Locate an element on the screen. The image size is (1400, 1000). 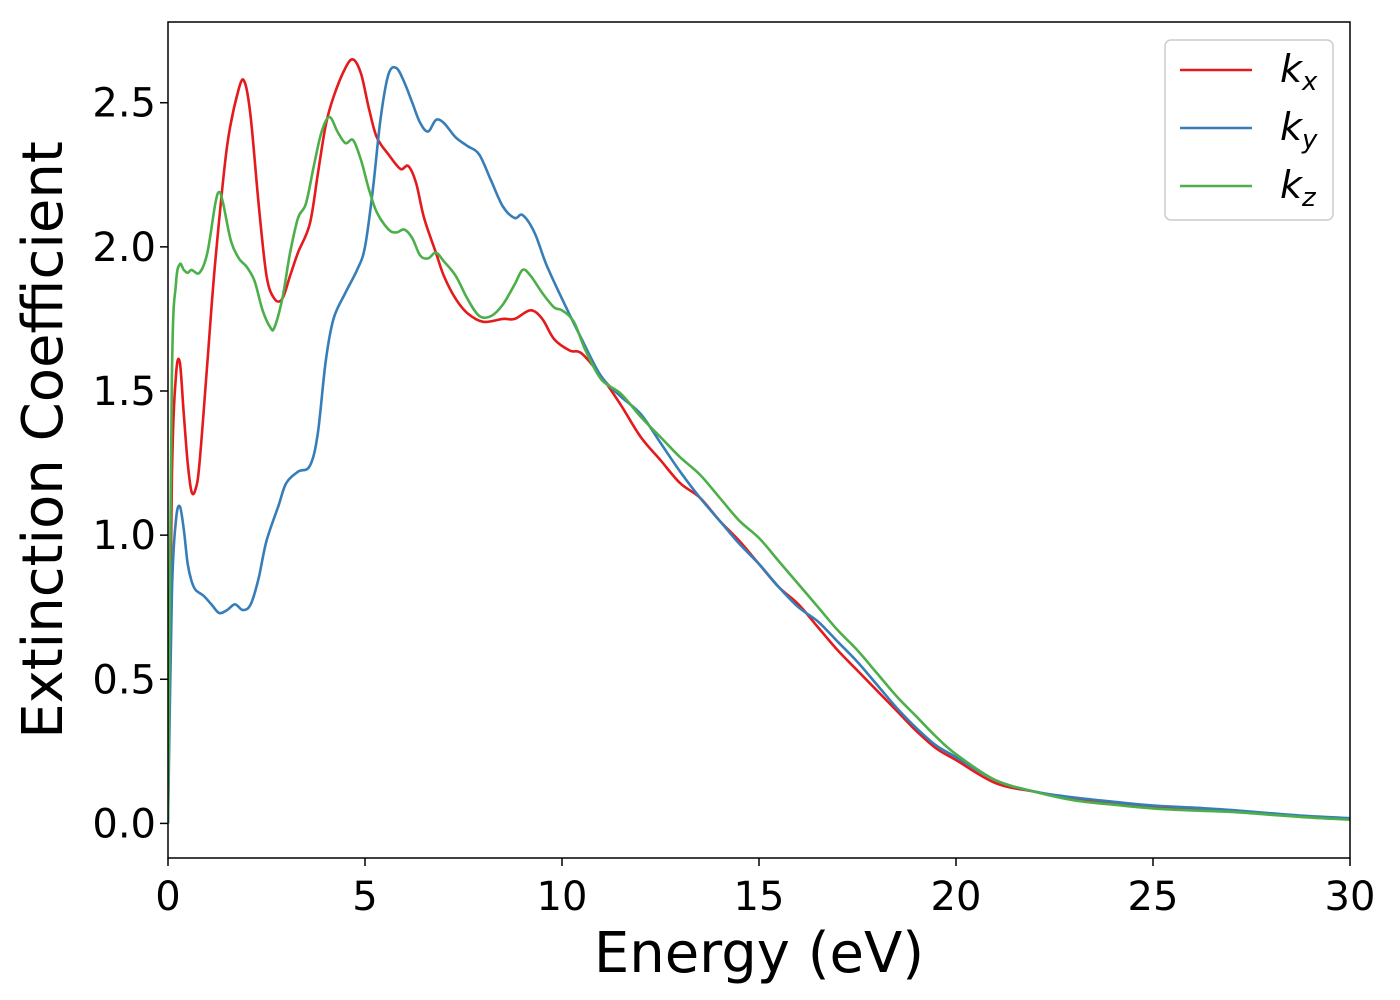
x-axis-label: Energy (eV) is located at coordinates (759, 953).